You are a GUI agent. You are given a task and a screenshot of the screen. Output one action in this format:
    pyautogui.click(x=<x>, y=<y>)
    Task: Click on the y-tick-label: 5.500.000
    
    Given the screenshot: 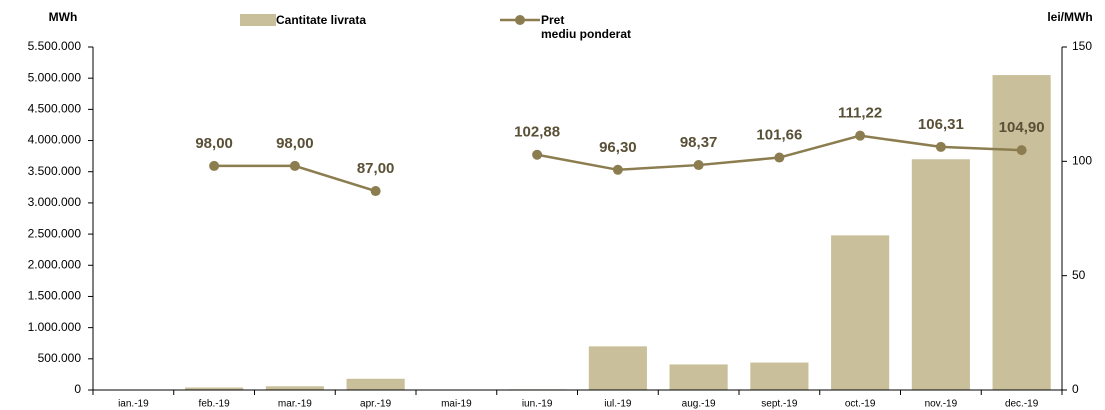 What is the action you would take?
    pyautogui.click(x=55, y=46)
    